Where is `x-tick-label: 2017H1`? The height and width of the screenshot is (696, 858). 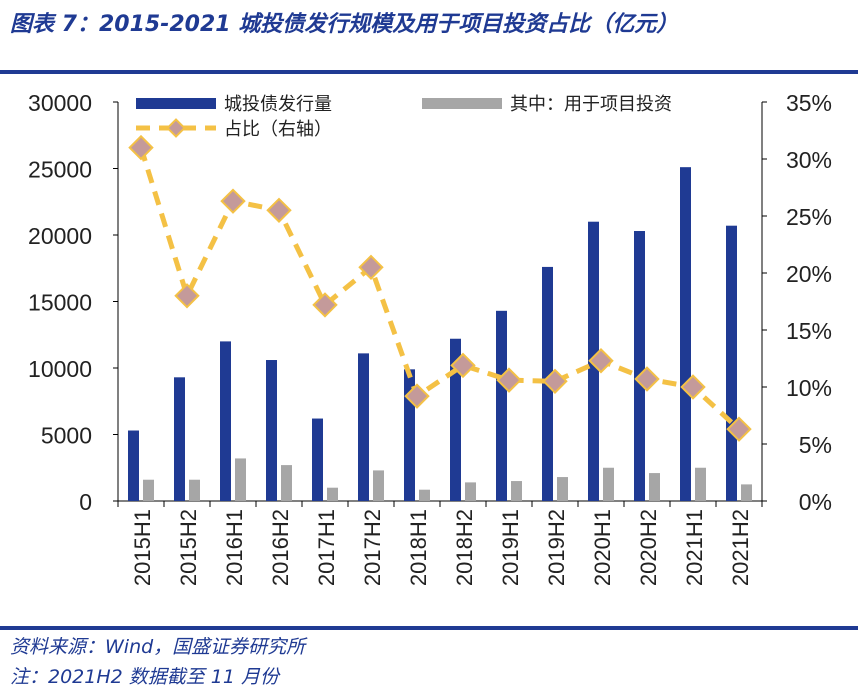
x-tick-label: 2017H1 is located at coordinates (326, 547).